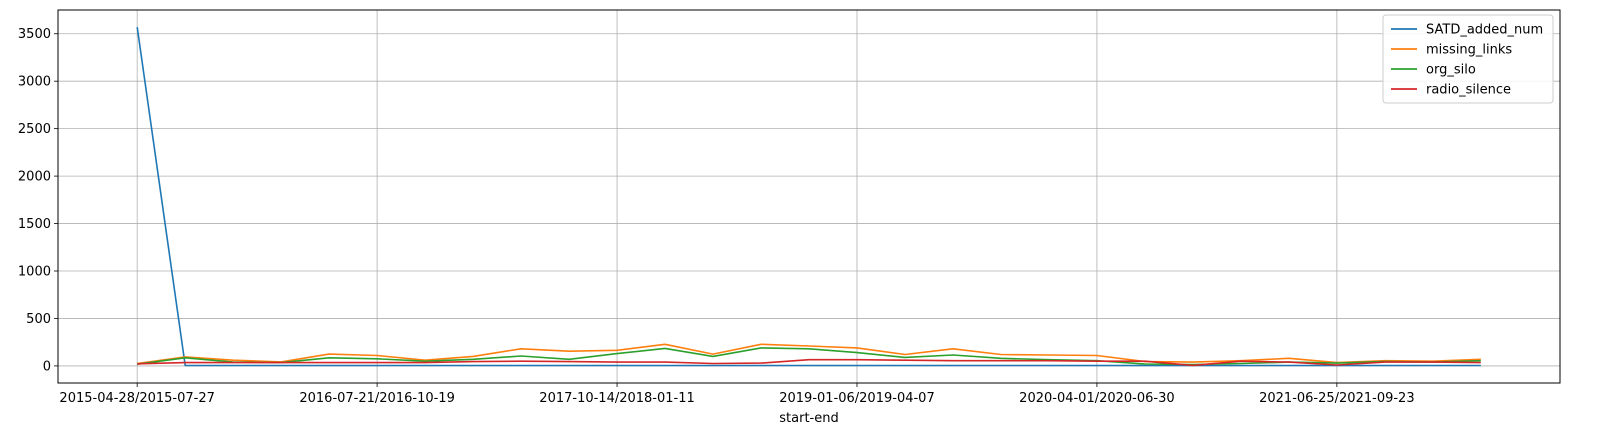  I want to click on series-line-missing_links, so click(809, 354).